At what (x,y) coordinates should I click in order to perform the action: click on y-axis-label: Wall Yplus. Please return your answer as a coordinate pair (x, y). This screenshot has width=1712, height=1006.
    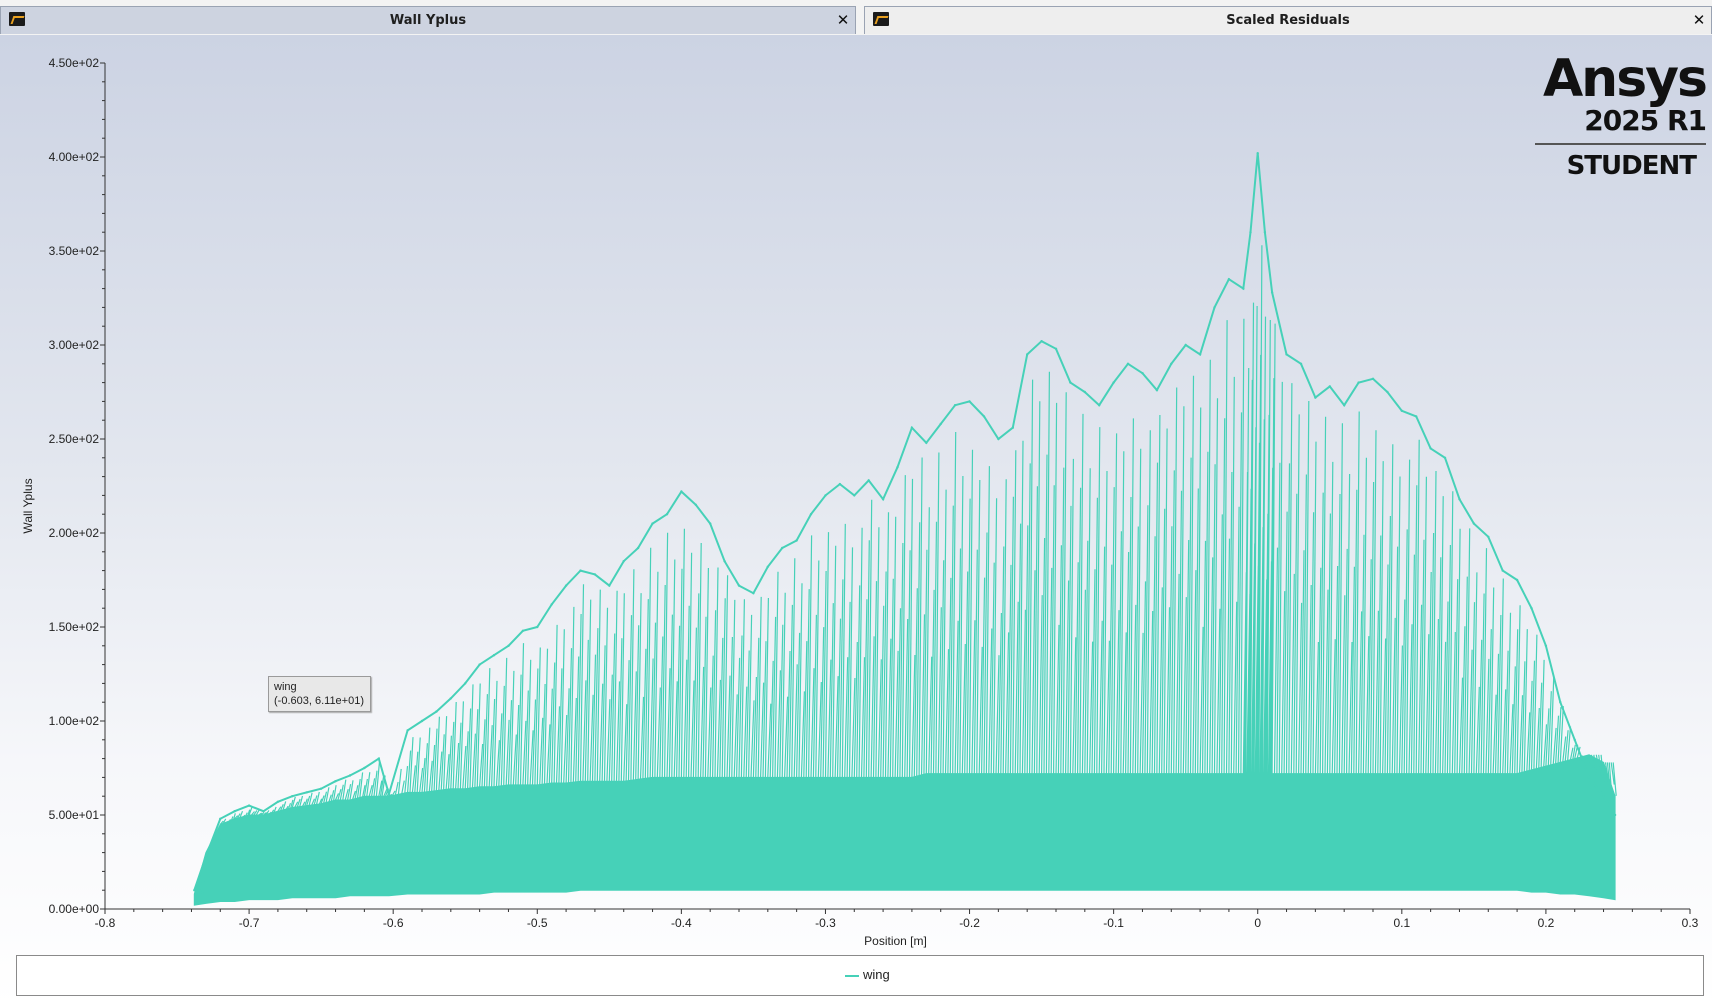
    Looking at the image, I should click on (28, 505).